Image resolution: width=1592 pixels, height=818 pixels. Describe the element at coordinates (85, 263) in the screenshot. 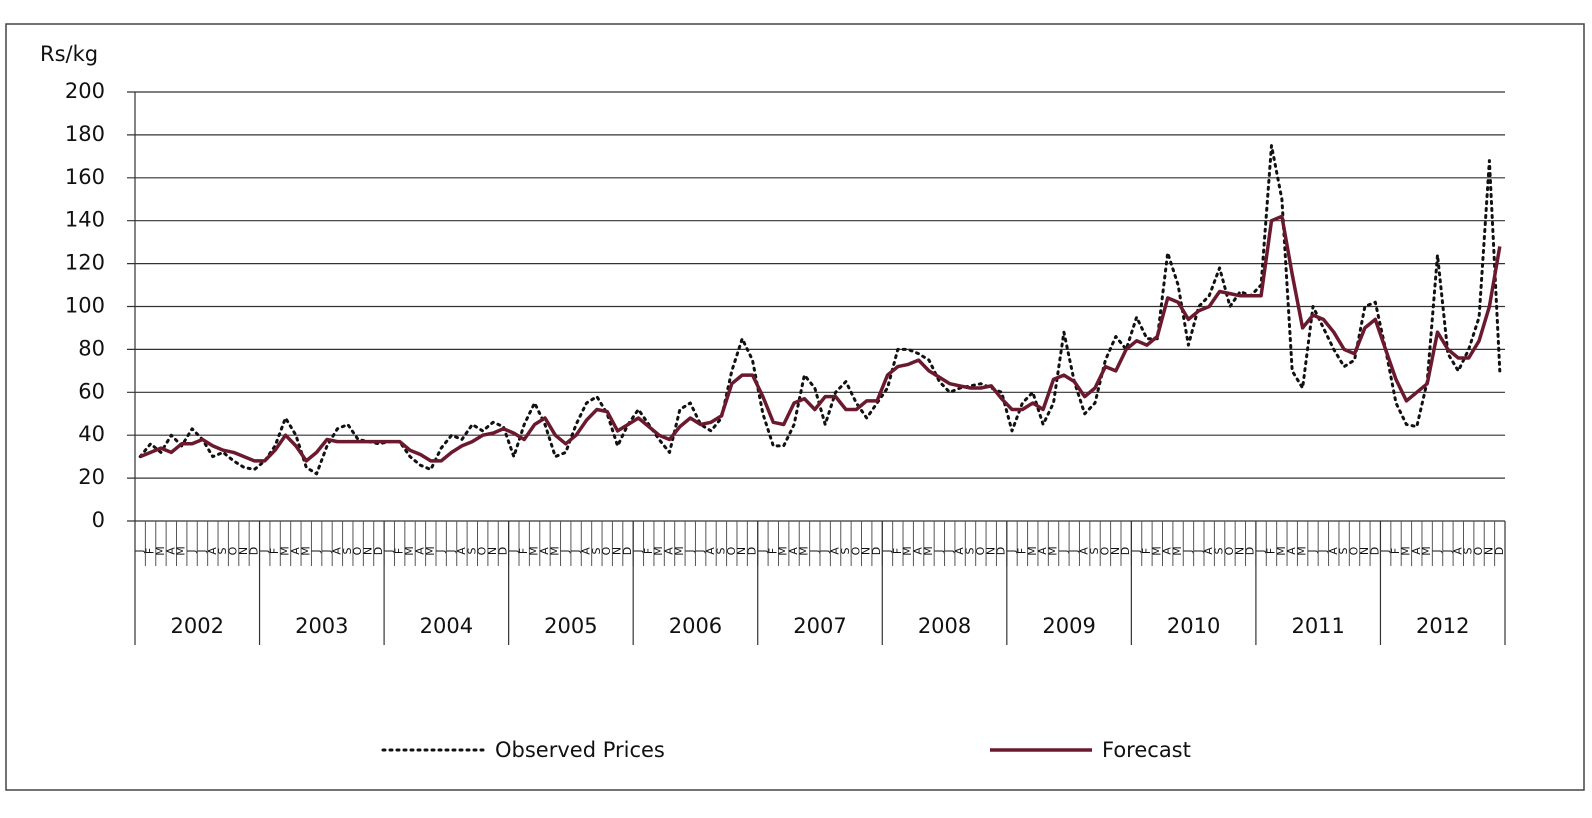

I see `y-tick-label: 120` at that location.